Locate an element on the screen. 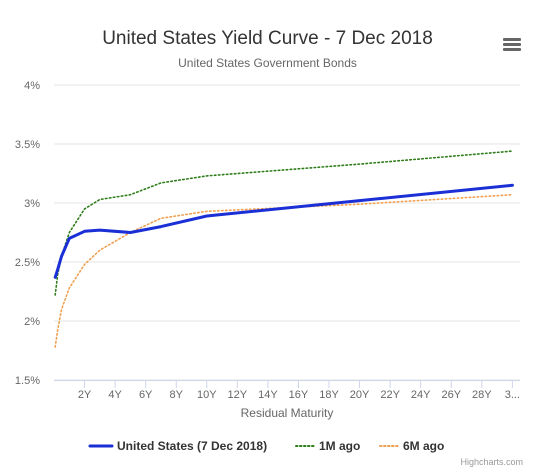  legend-item-2: 6M ago is located at coordinates (411, 446).